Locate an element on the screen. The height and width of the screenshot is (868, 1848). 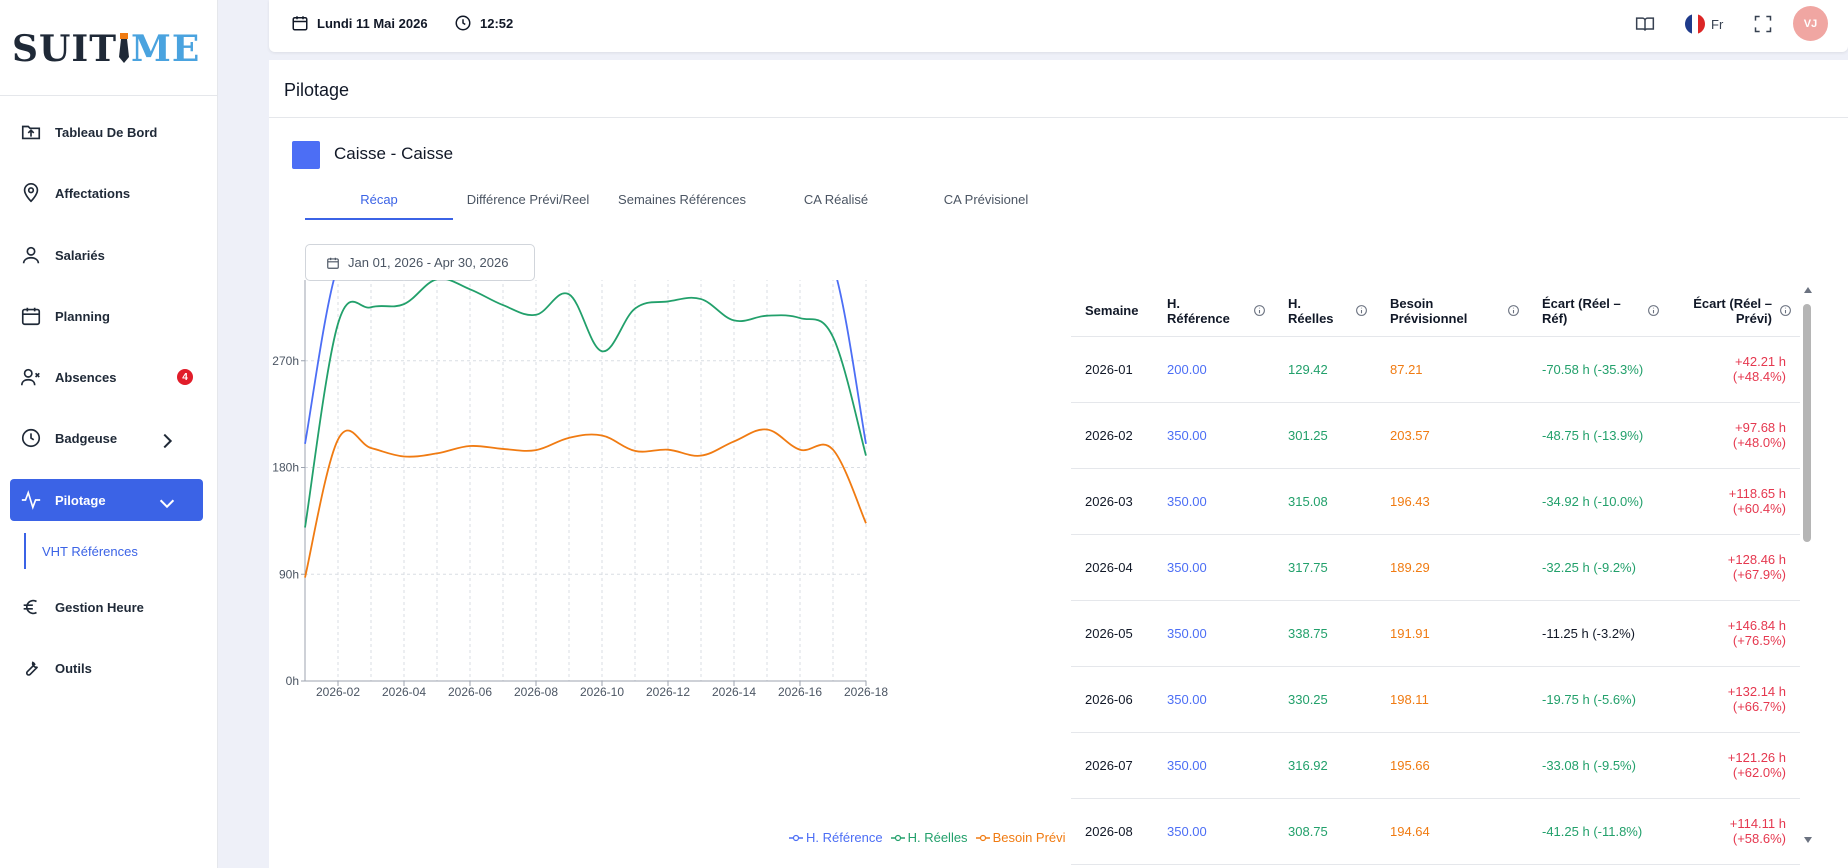
tab-ca-realise: CA Réalisé is located at coordinates (836, 199).